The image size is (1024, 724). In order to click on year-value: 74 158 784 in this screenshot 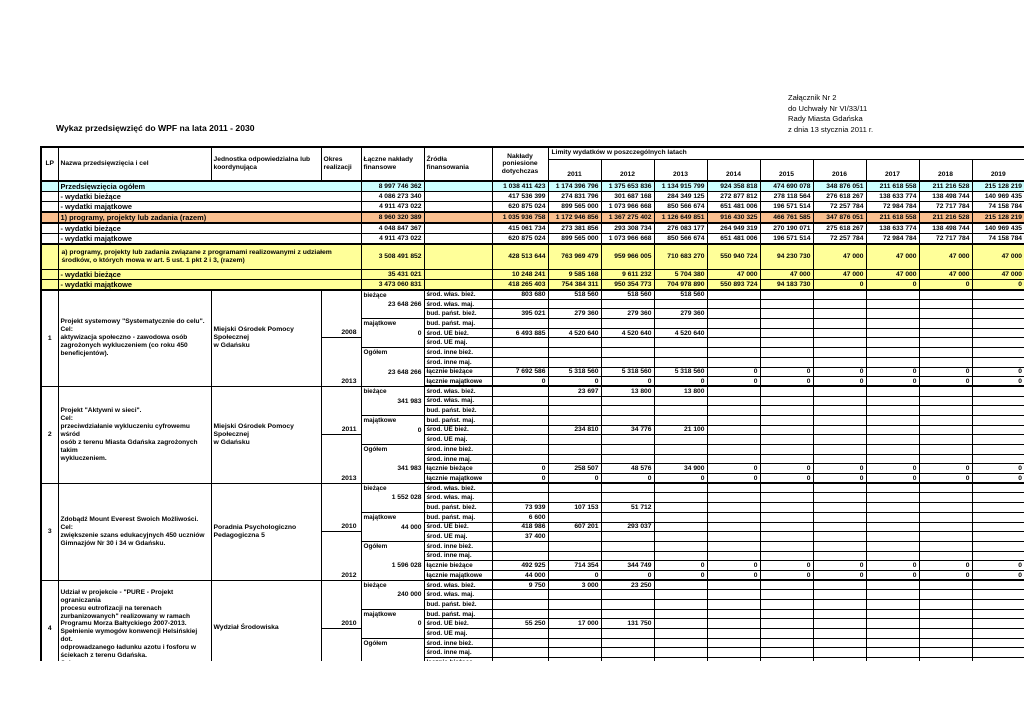, I will do `click(997, 207)`.